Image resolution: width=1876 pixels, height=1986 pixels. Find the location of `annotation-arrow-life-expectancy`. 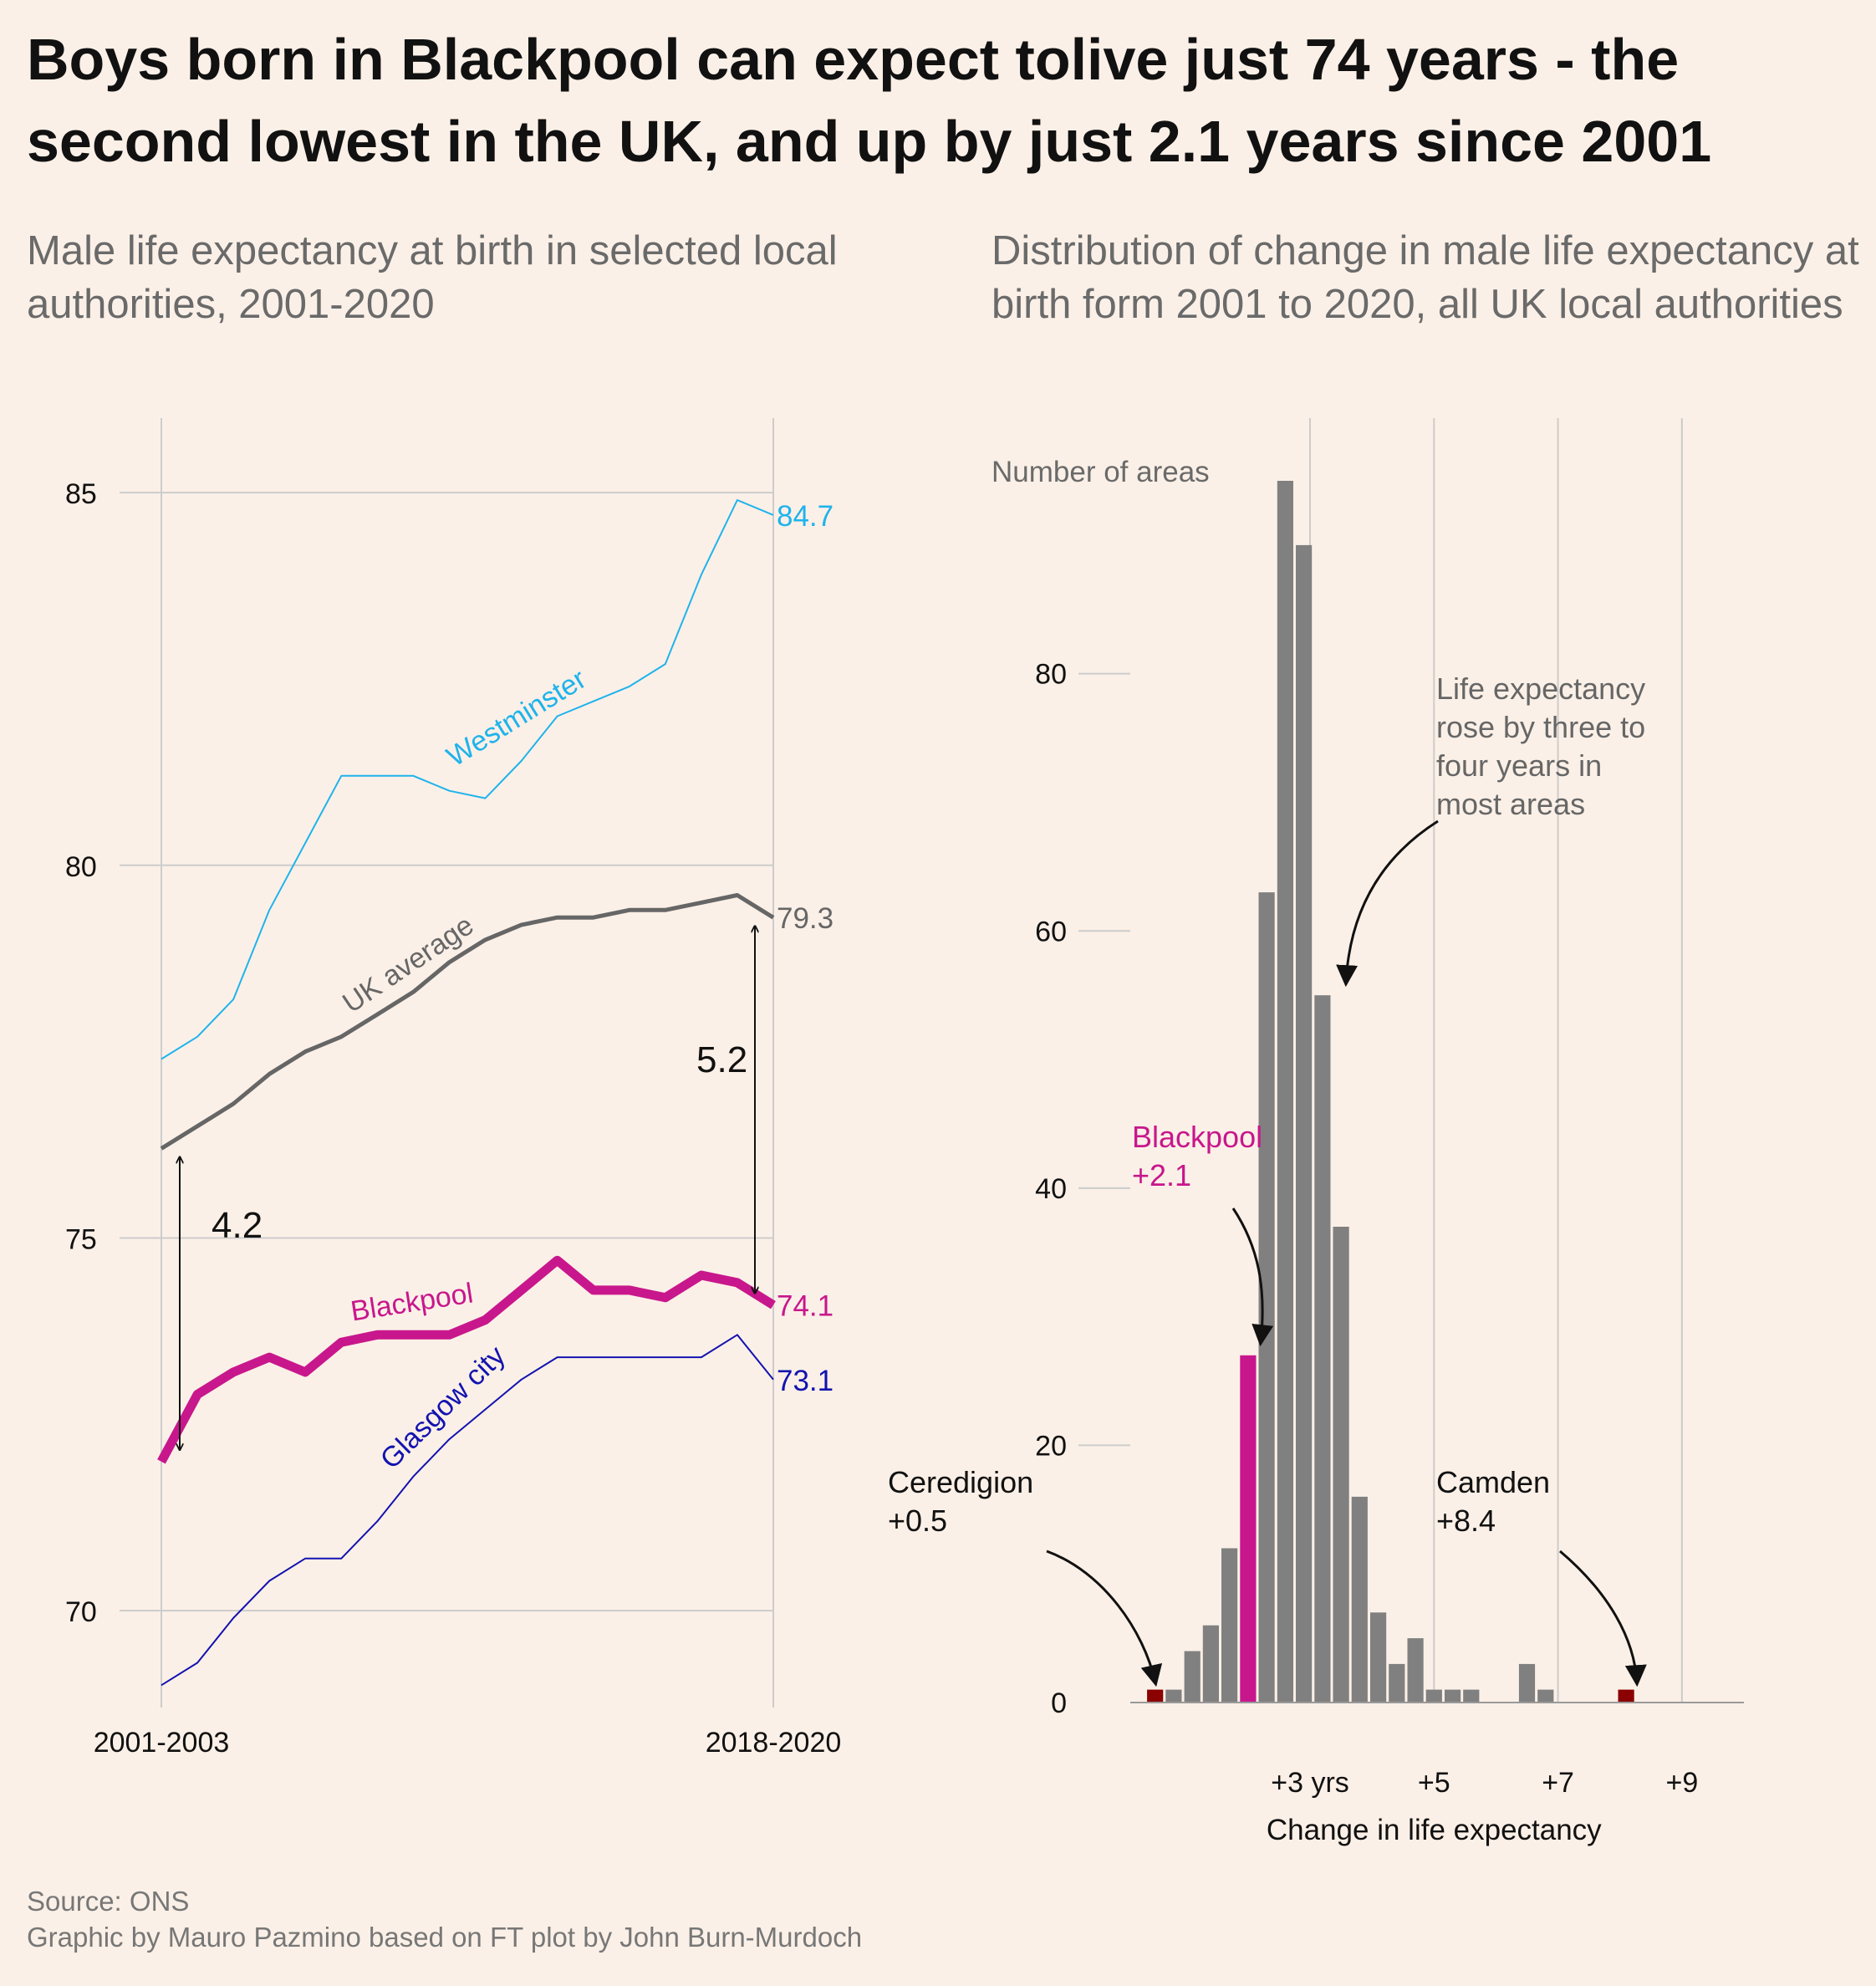

annotation-arrow-life-expectancy is located at coordinates (1388, 903).